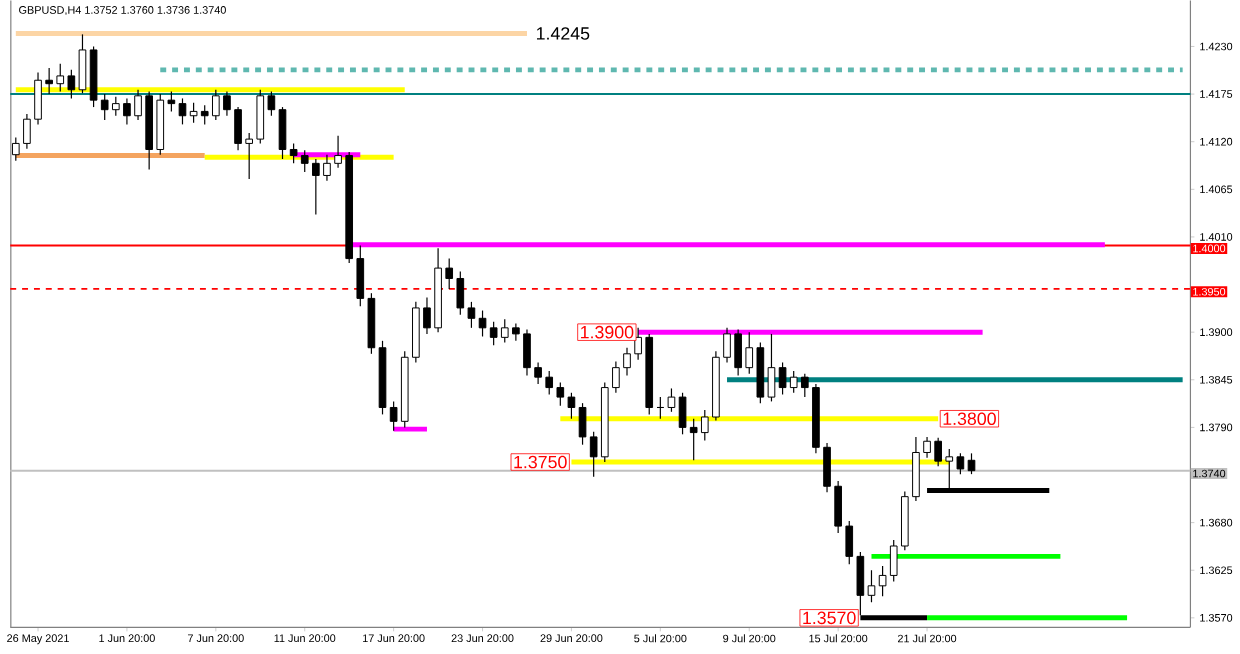 This screenshot has height=654, width=1240. Describe the element at coordinates (540, 462) in the screenshot. I see `annotation: 1.3750` at that location.